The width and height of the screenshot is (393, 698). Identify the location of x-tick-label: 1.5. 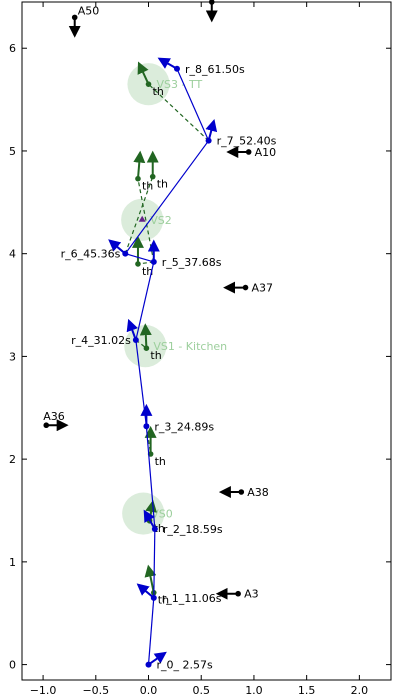
(307, 690).